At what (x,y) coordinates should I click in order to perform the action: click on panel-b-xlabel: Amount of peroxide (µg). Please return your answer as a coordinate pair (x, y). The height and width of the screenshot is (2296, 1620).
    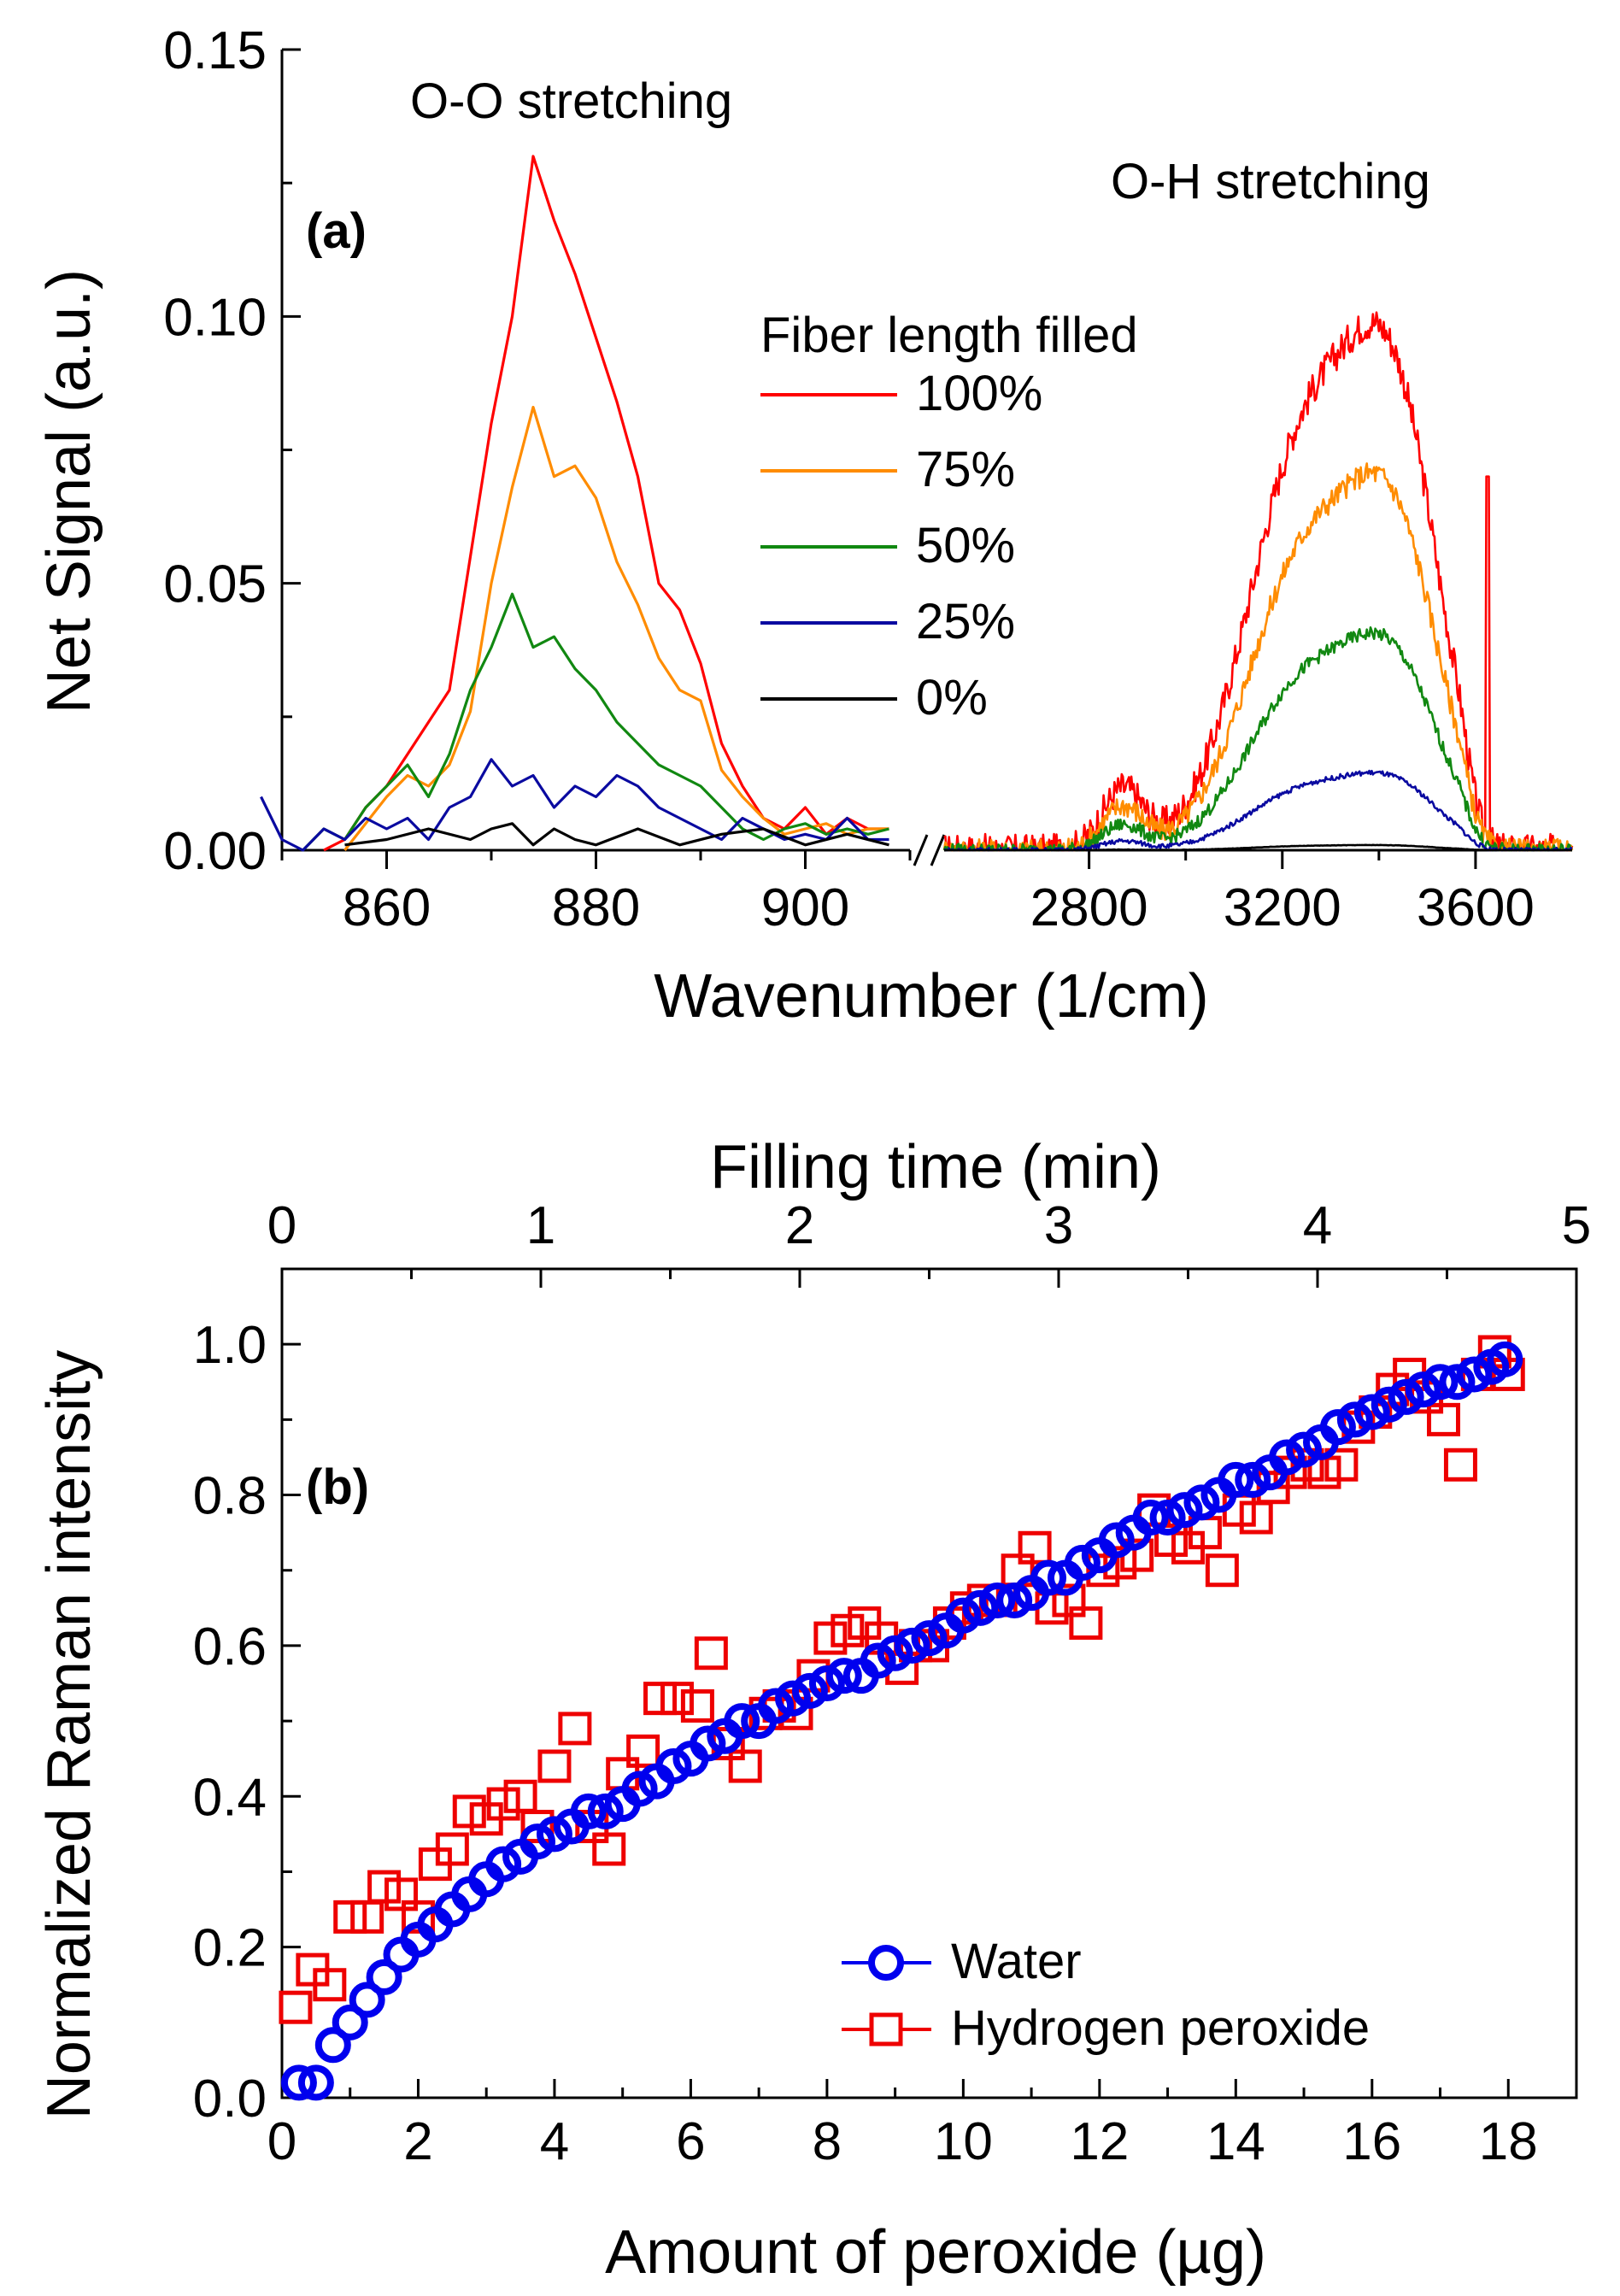
    Looking at the image, I should click on (935, 2252).